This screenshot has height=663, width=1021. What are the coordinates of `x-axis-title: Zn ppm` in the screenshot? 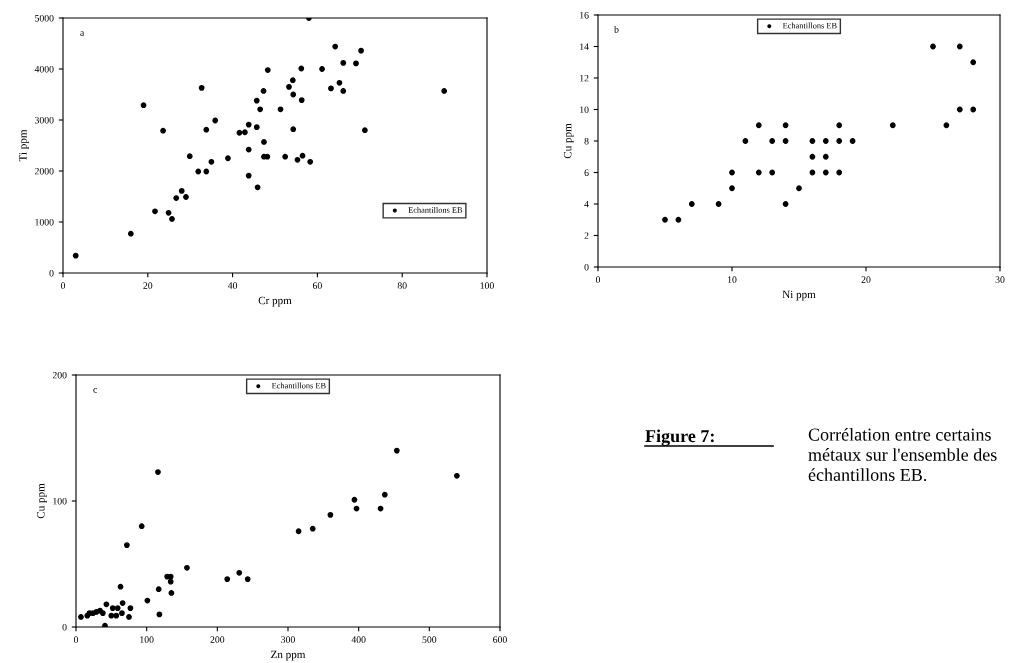 It's located at (288, 655).